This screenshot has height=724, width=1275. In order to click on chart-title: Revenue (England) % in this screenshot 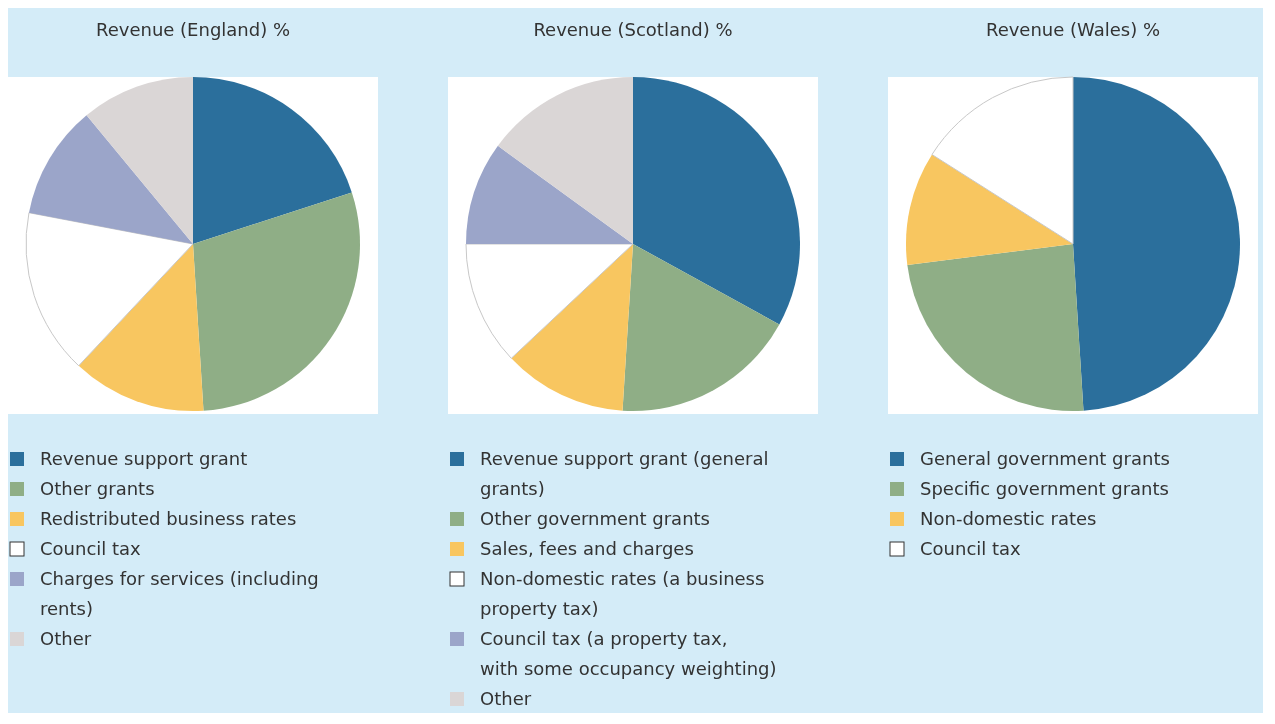, I will do `click(193, 29)`.